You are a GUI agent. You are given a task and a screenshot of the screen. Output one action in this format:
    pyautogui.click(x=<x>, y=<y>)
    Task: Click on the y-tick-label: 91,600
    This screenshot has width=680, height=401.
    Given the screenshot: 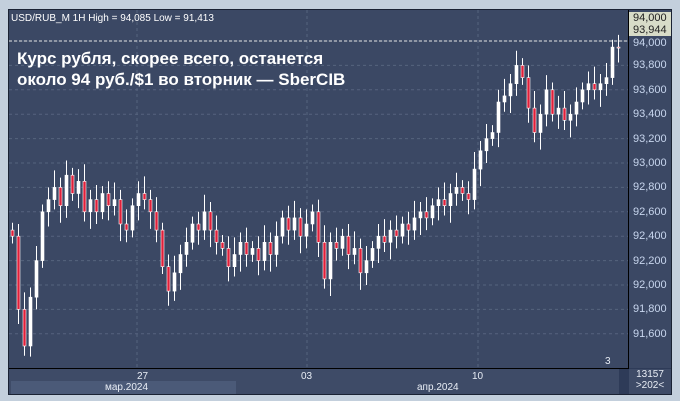 What is the action you would take?
    pyautogui.click(x=650, y=333)
    